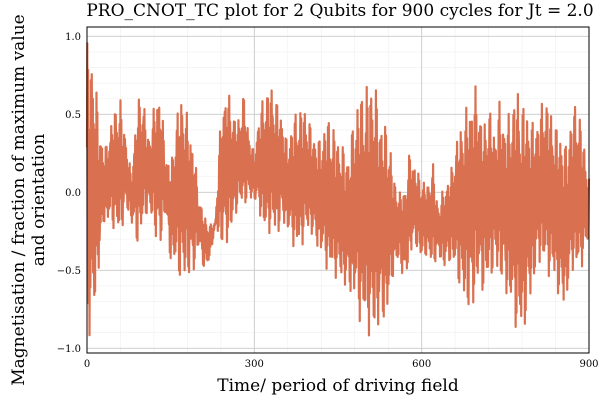 The height and width of the screenshot is (400, 600). Describe the element at coordinates (588, 364) in the screenshot. I see `x-tick-label: 900` at that location.